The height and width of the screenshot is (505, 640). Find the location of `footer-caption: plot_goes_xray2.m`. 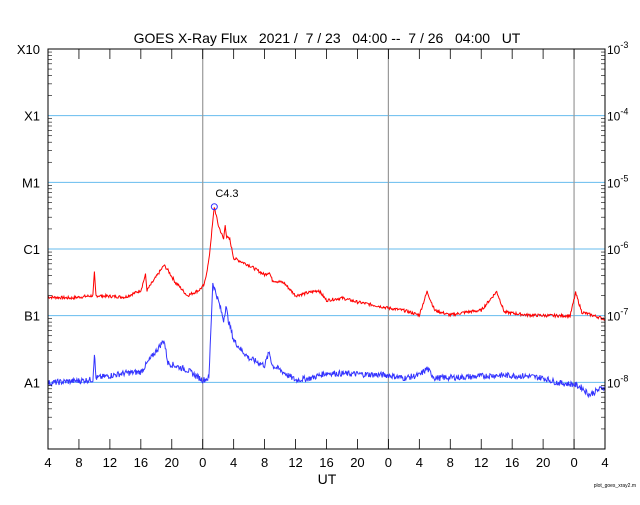

footer-caption: plot_goes_xray2.m is located at coordinates (615, 486).